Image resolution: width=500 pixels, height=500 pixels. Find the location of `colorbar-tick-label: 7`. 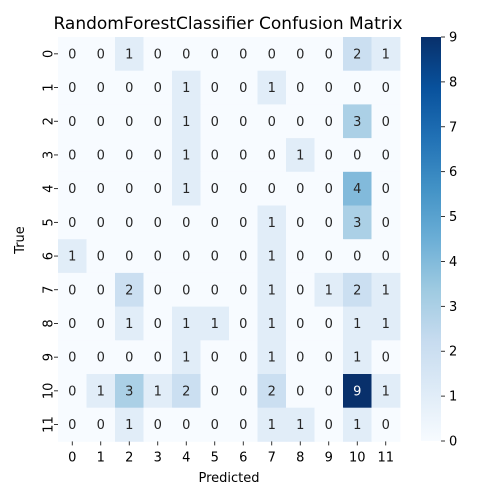

colorbar-tick-label: 7 is located at coordinates (453, 127).